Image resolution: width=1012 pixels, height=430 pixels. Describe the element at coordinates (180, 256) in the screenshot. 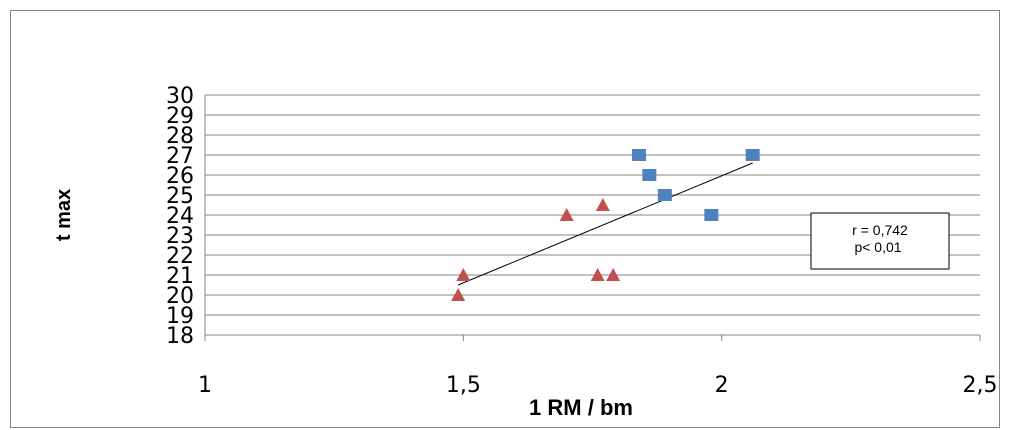

I see `y-tick-label: 22` at that location.